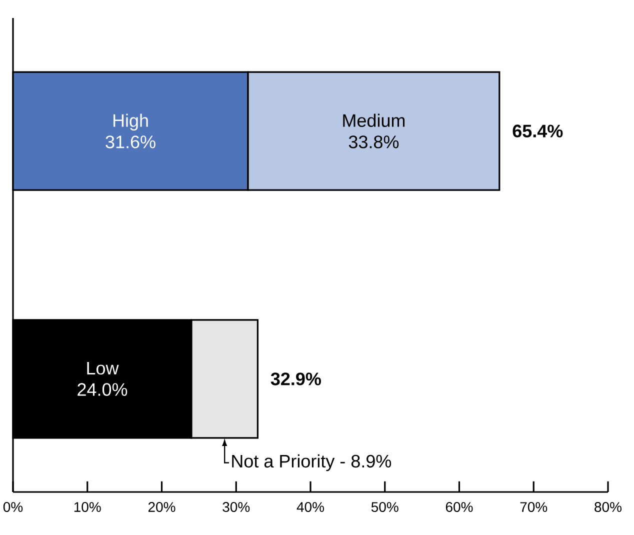  I want to click on series-label: High, so click(130, 122).